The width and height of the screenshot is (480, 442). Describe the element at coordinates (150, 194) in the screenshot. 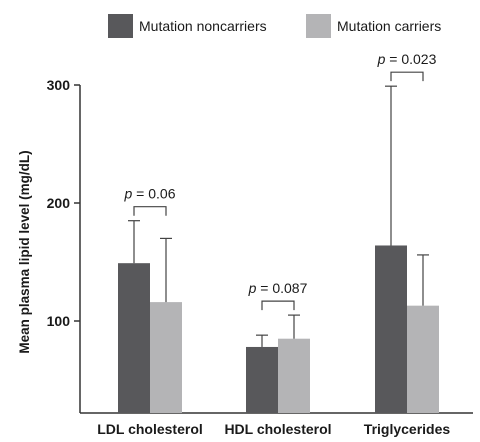

I see `p-value-label: p = 0.06` at that location.